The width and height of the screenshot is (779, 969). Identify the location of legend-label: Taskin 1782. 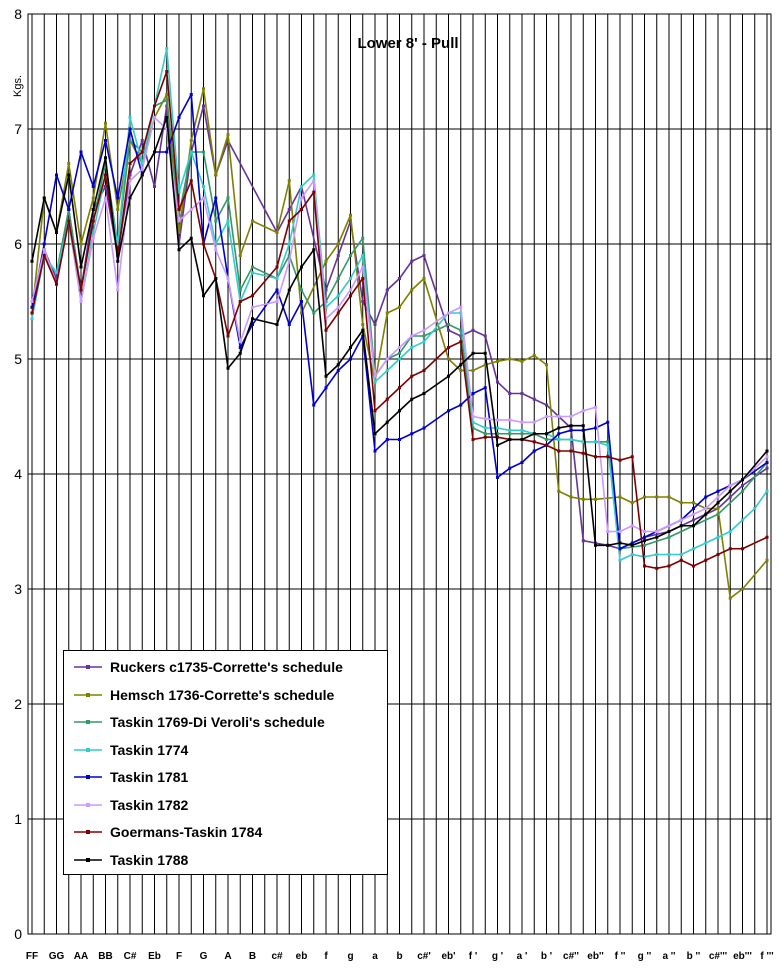
(149, 804).